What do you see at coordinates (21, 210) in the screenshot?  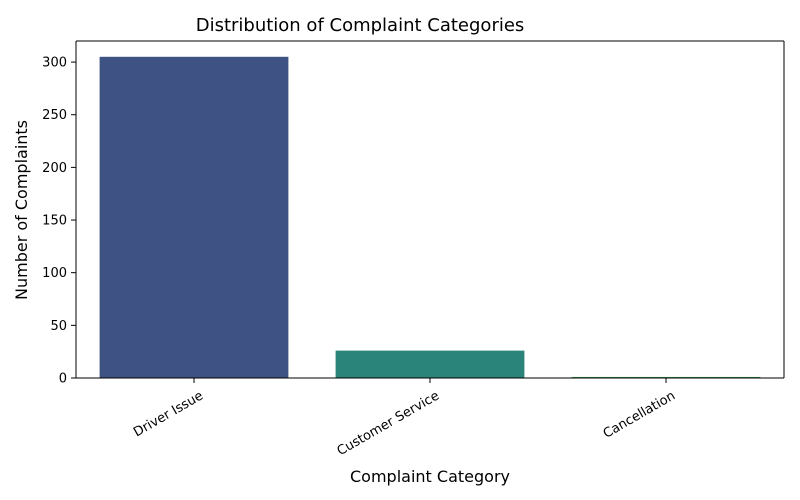 I see `y-axis-title: Number of Complaints` at bounding box center [21, 210].